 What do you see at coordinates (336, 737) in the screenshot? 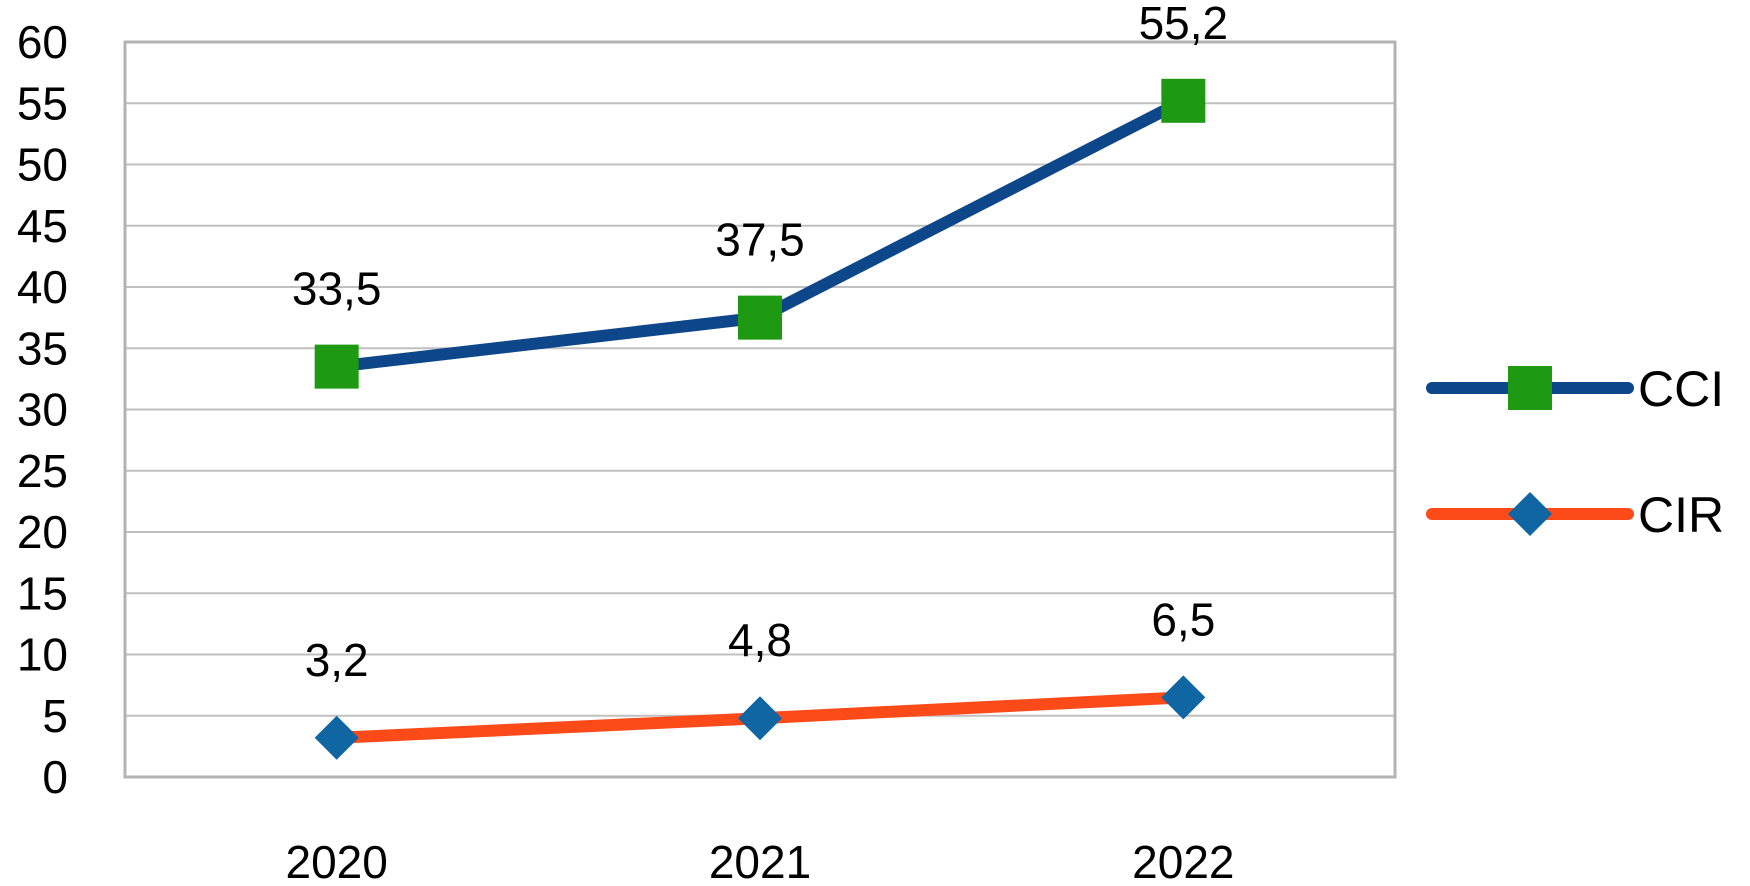
I see `data-point-cir-2020` at bounding box center [336, 737].